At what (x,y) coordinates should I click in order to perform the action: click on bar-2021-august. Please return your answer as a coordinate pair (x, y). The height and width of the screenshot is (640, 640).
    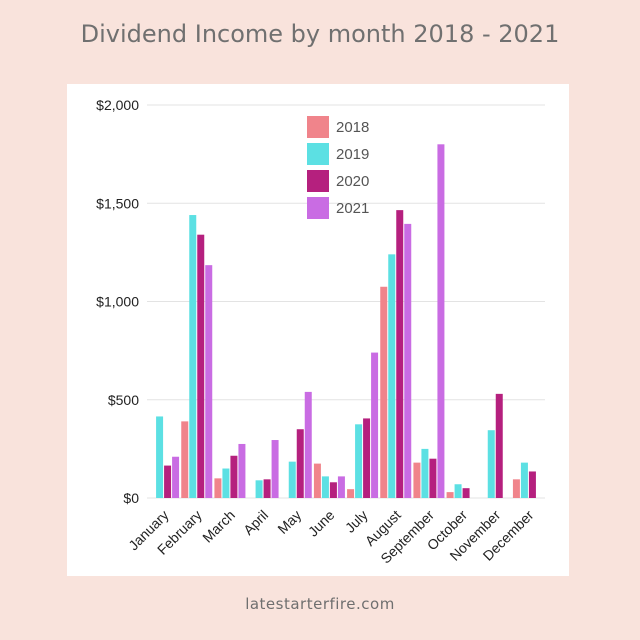
    Looking at the image, I should click on (408, 360).